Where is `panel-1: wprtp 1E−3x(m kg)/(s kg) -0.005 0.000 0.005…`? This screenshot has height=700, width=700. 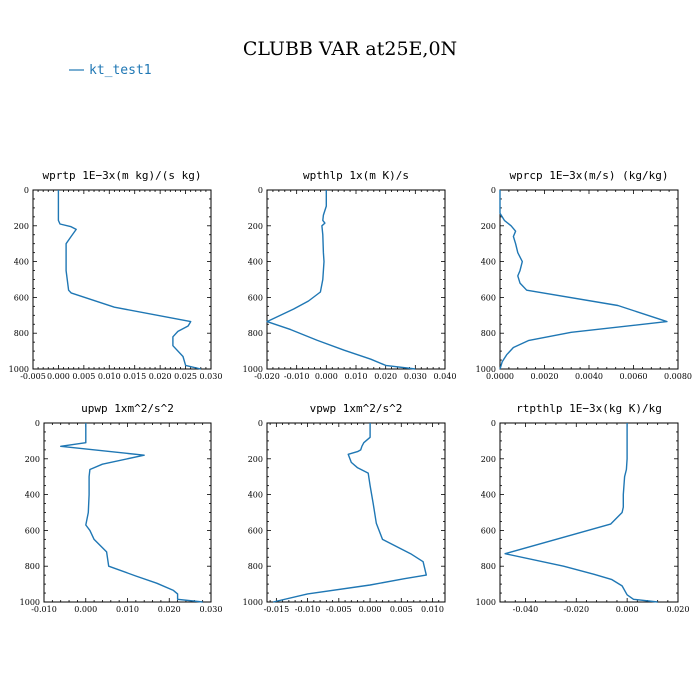 panel-1: wprtp 1E−3x(m kg)/(s kg) -0.005 0.000 0.005… is located at coordinates (116, 275).